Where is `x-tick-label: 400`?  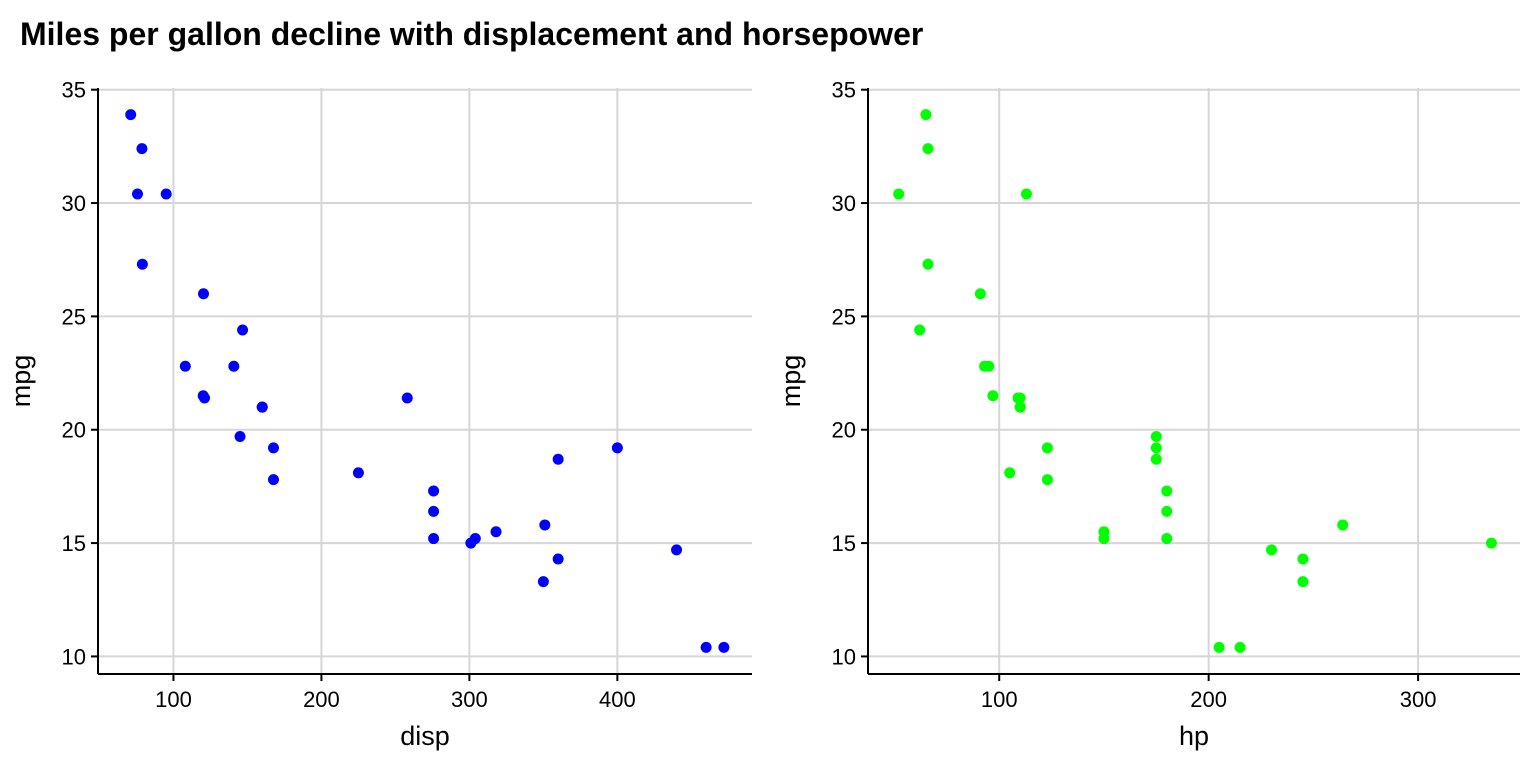
x-tick-label: 400 is located at coordinates (617, 699).